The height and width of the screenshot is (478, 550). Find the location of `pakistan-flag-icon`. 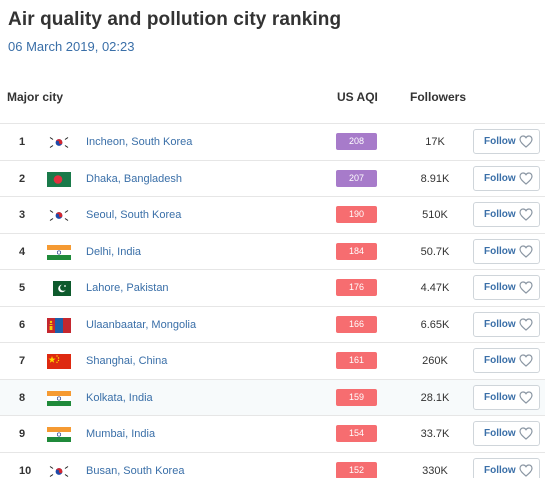

pakistan-flag-icon is located at coordinates (59, 288).